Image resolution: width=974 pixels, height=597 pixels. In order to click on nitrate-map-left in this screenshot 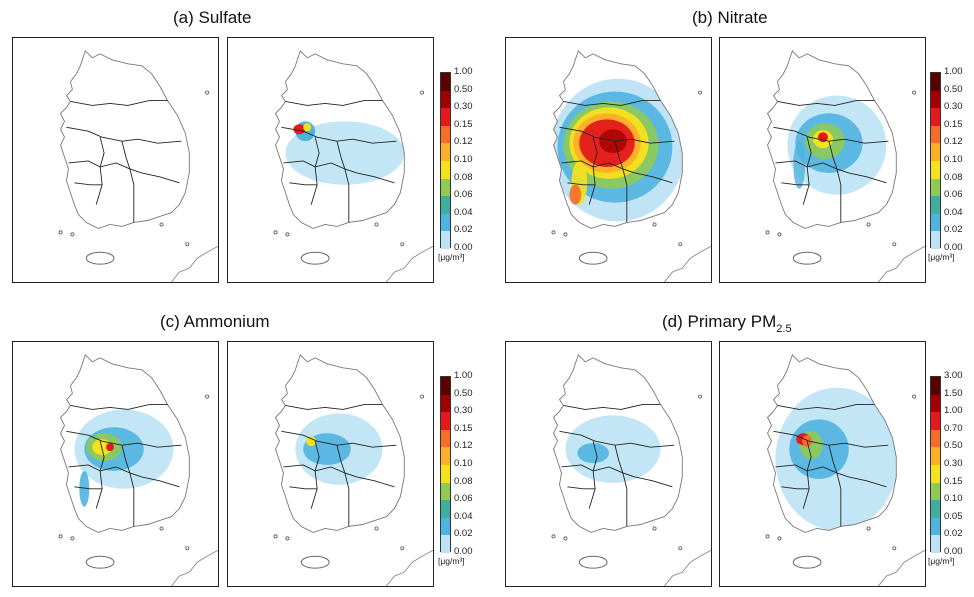, I will do `click(608, 160)`.